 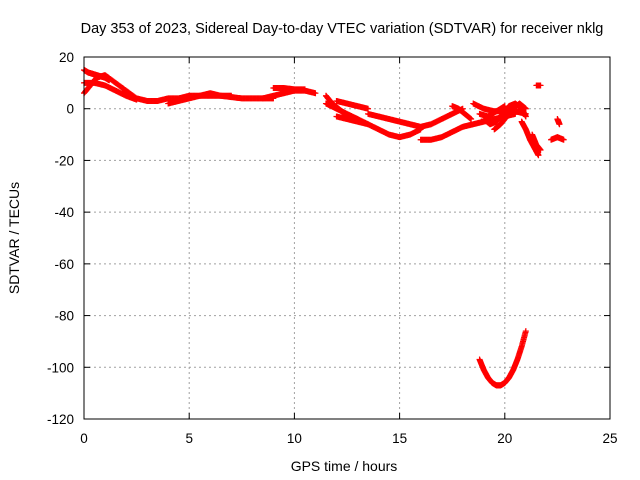 I want to click on x-tick-label: 20, so click(x=504, y=438).